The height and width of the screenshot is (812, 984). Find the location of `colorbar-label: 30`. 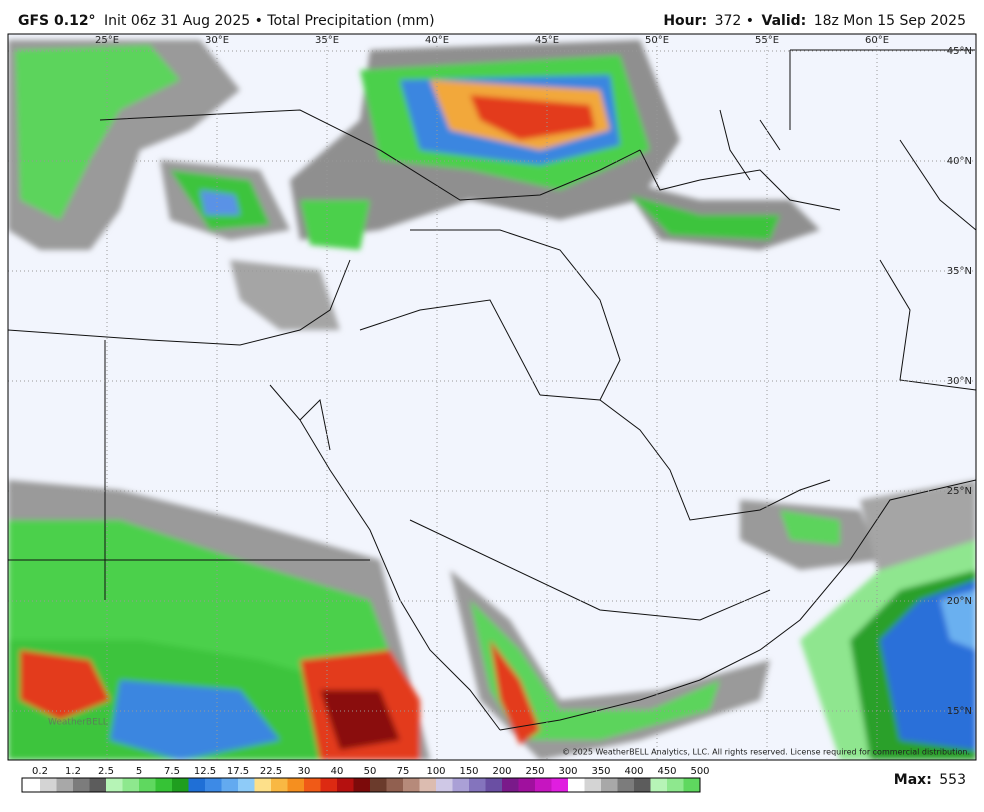

colorbar-label: 30 is located at coordinates (304, 771).